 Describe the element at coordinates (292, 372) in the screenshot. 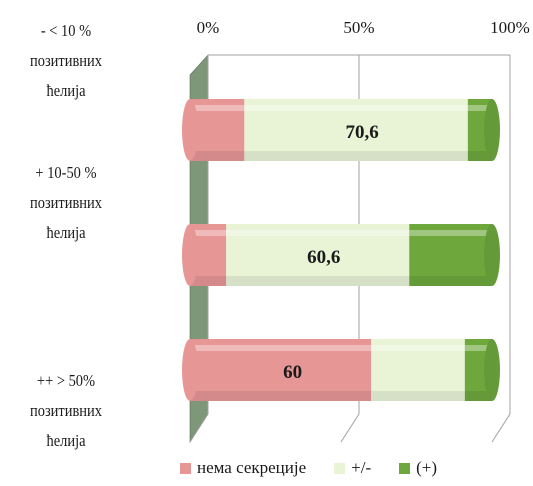

I see `data-label: 60` at that location.